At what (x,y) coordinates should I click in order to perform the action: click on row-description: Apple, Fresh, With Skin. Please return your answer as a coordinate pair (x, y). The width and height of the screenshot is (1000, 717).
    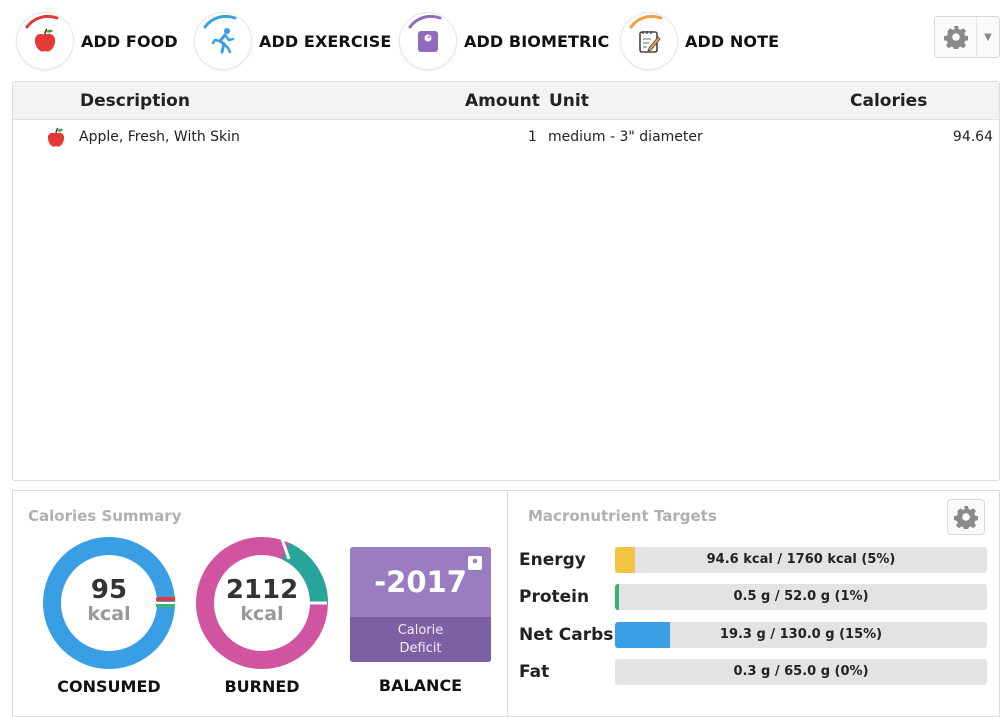
    Looking at the image, I should click on (159, 137).